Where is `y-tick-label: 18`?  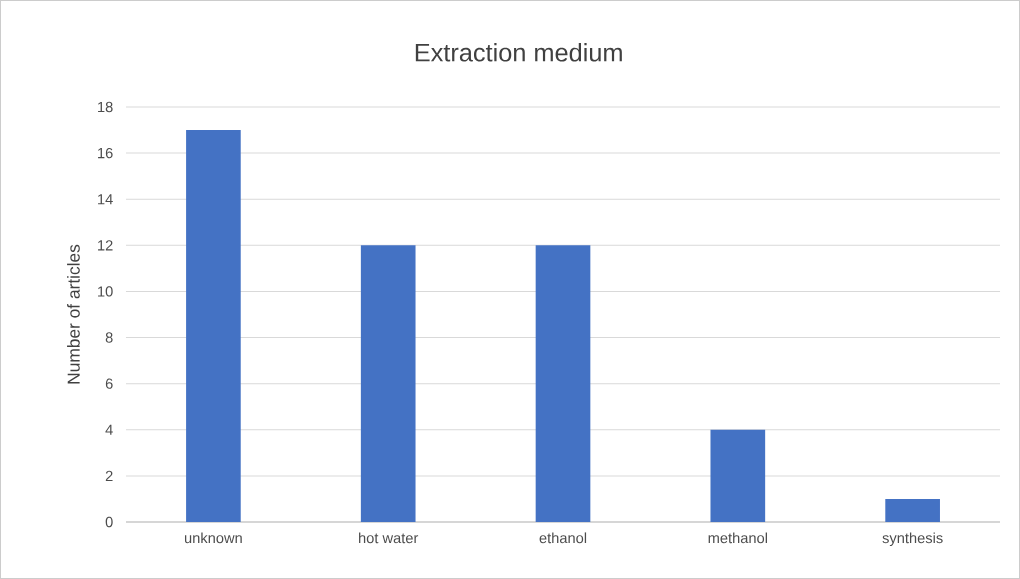 y-tick-label: 18 is located at coordinates (105, 107).